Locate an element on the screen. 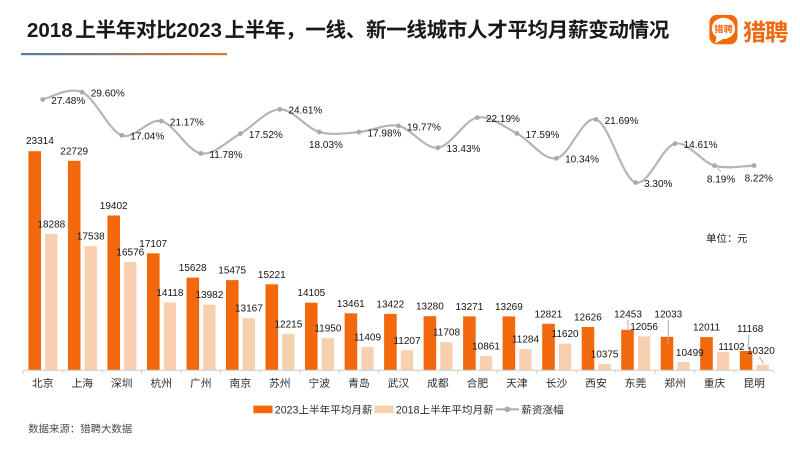 The width and height of the screenshot is (800, 450). svg-text: 15628 is located at coordinates (193, 268).